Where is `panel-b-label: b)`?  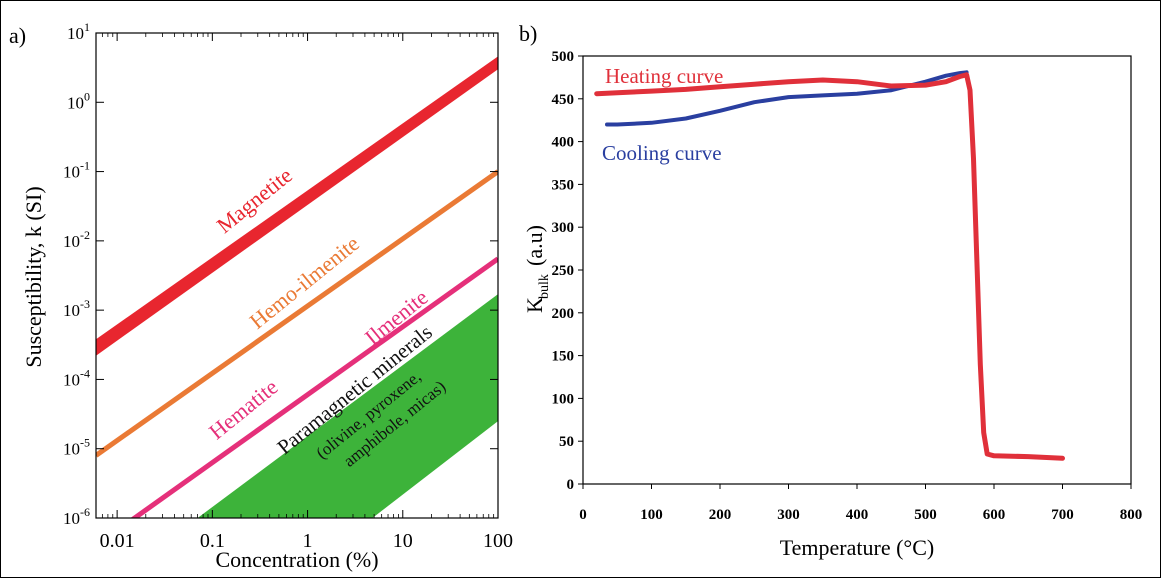 panel-b-label: b) is located at coordinates (528, 33).